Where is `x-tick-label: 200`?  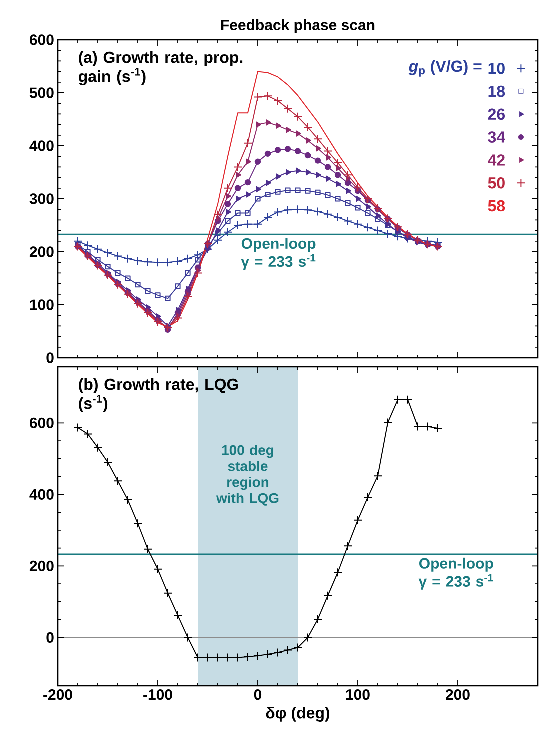 x-tick-label: 200 is located at coordinates (458, 695).